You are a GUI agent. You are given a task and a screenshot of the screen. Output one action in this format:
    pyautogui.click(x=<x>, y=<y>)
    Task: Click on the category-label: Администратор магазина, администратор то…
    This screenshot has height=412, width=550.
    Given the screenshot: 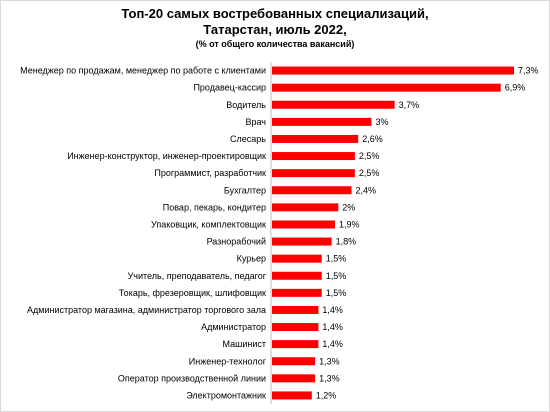 What is the action you would take?
    pyautogui.click(x=146, y=310)
    